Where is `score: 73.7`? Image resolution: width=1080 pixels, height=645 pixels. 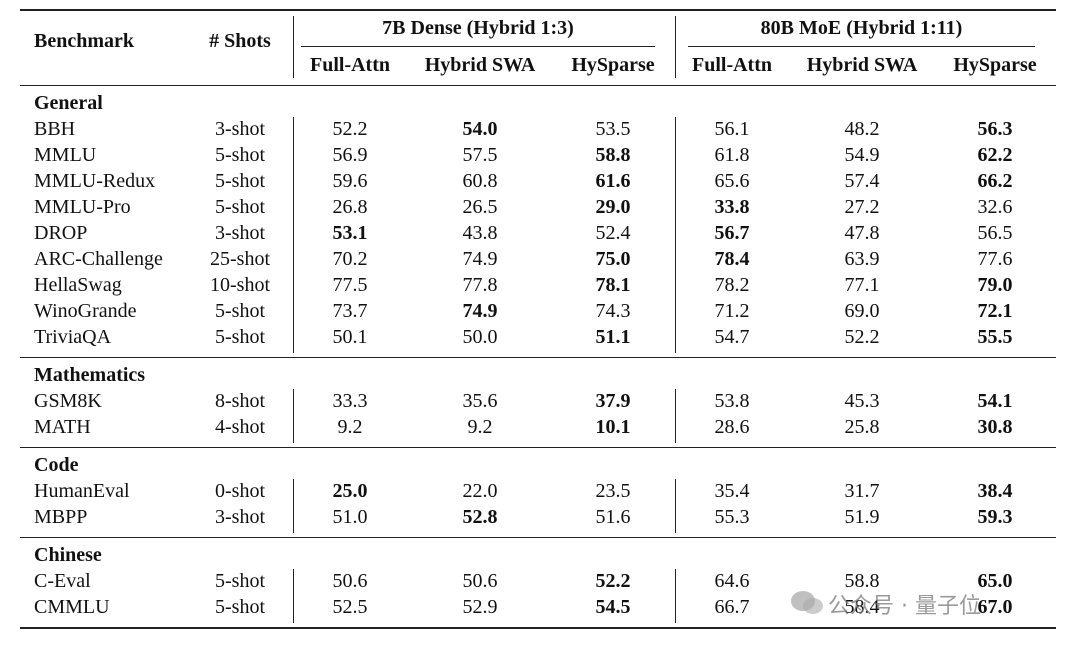
score: 73.7 is located at coordinates (350, 311).